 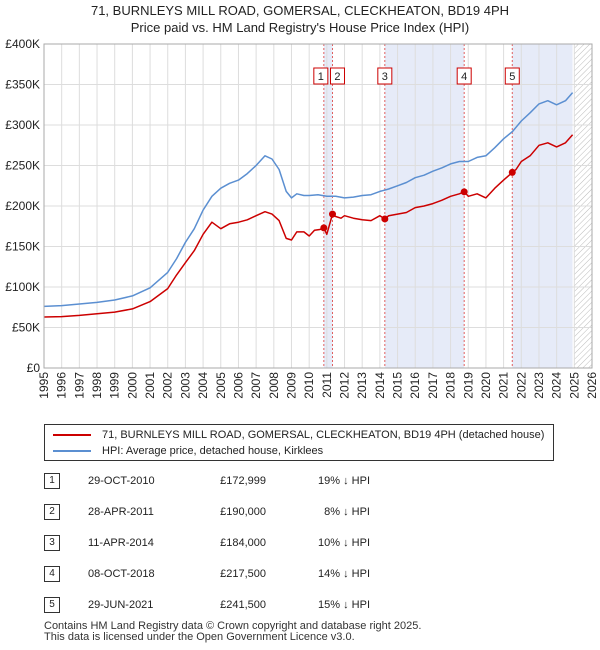 What do you see at coordinates (150, 385) in the screenshot?
I see `x-tick-label: 2001` at bounding box center [150, 385].